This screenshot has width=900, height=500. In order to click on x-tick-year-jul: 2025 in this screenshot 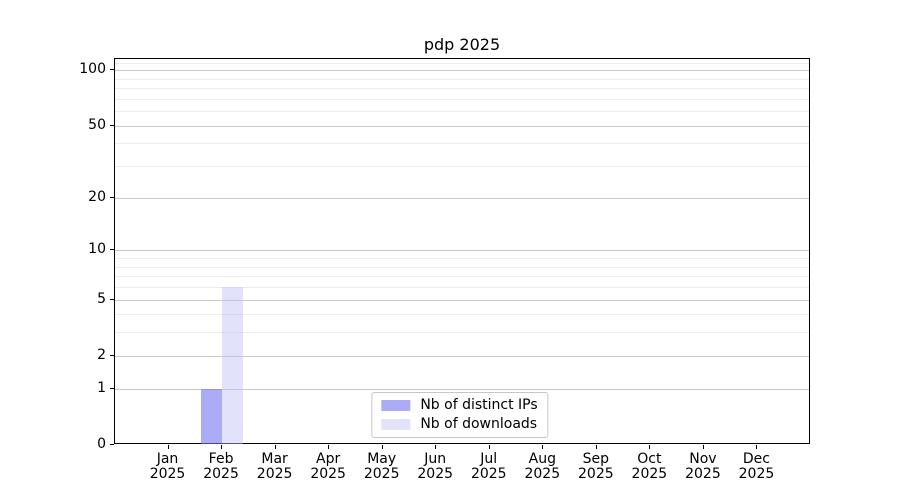, I will do `click(488, 474)`.